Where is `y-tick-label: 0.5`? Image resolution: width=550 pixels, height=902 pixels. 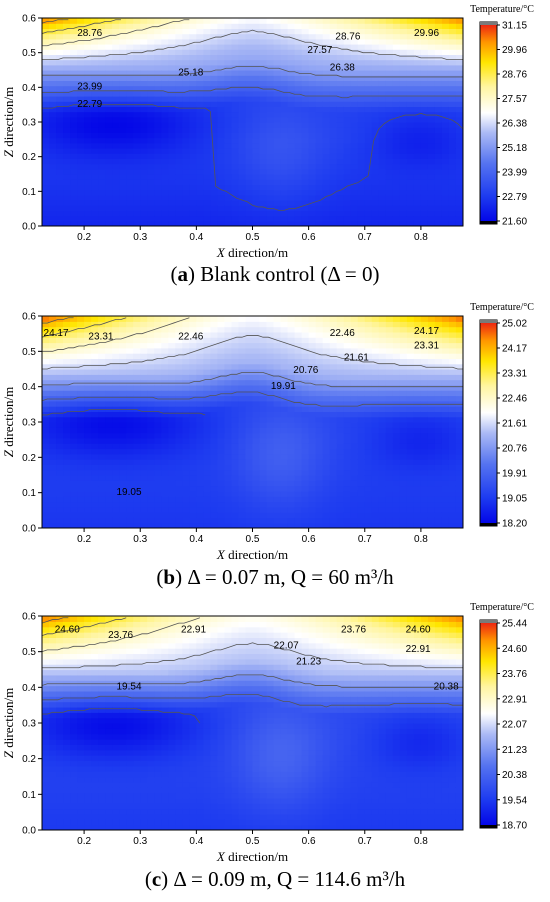 y-tick-label: 0.5 is located at coordinates (29, 53).